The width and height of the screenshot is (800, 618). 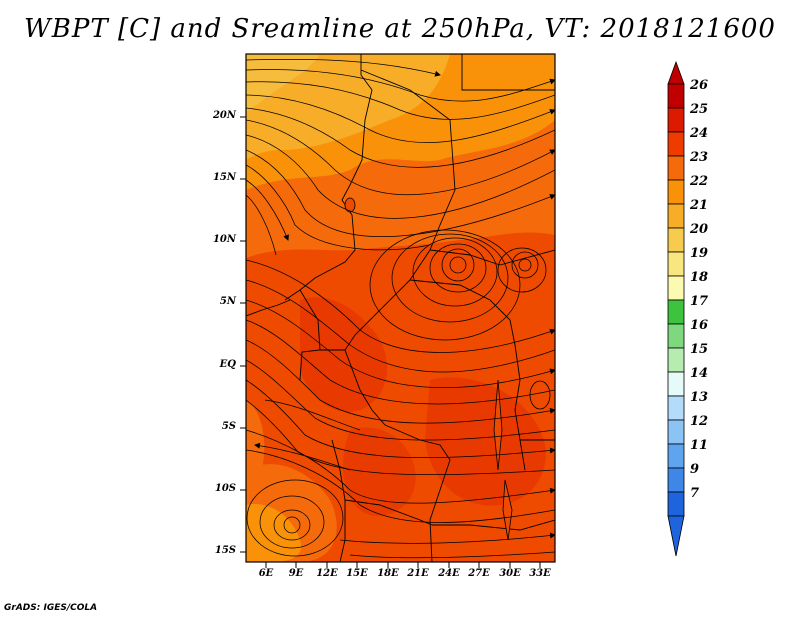 I want to click on colorbar-label-21: 21, so click(x=699, y=205).